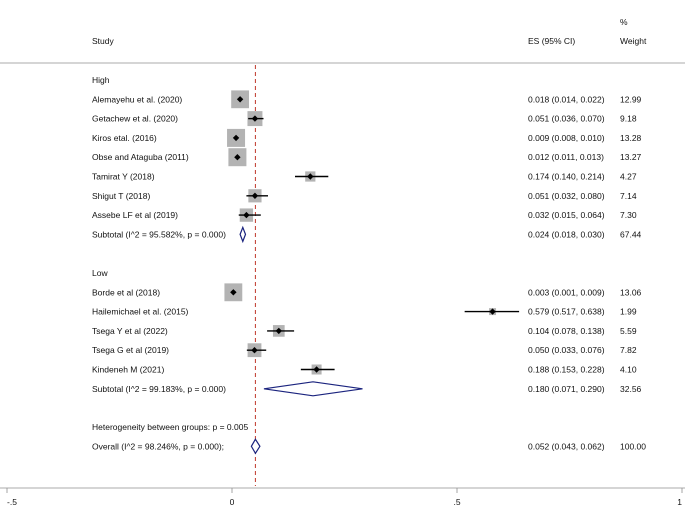 The width and height of the screenshot is (685, 506). What do you see at coordinates (628, 177) in the screenshot?
I see `study-weight-value: 4.27` at bounding box center [628, 177].